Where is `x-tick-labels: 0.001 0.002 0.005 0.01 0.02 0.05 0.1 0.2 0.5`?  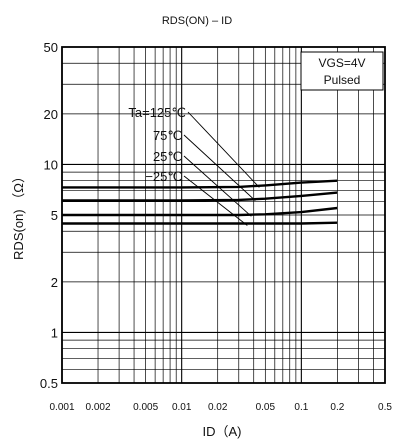 x-tick-labels: 0.001 0.002 0.005 0.01 0.02 0.05 0.1 0.2 0.5 is located at coordinates (220, 407).